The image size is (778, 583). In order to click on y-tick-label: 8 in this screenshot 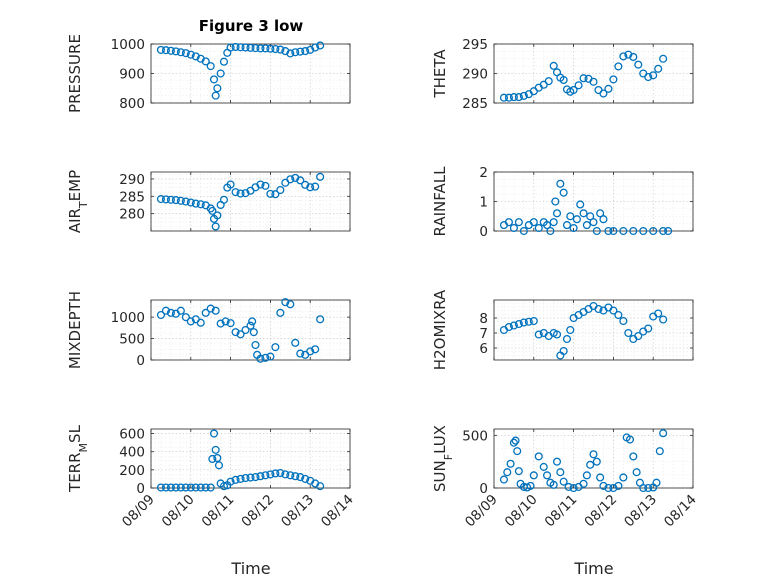, I will do `click(483, 319)`.